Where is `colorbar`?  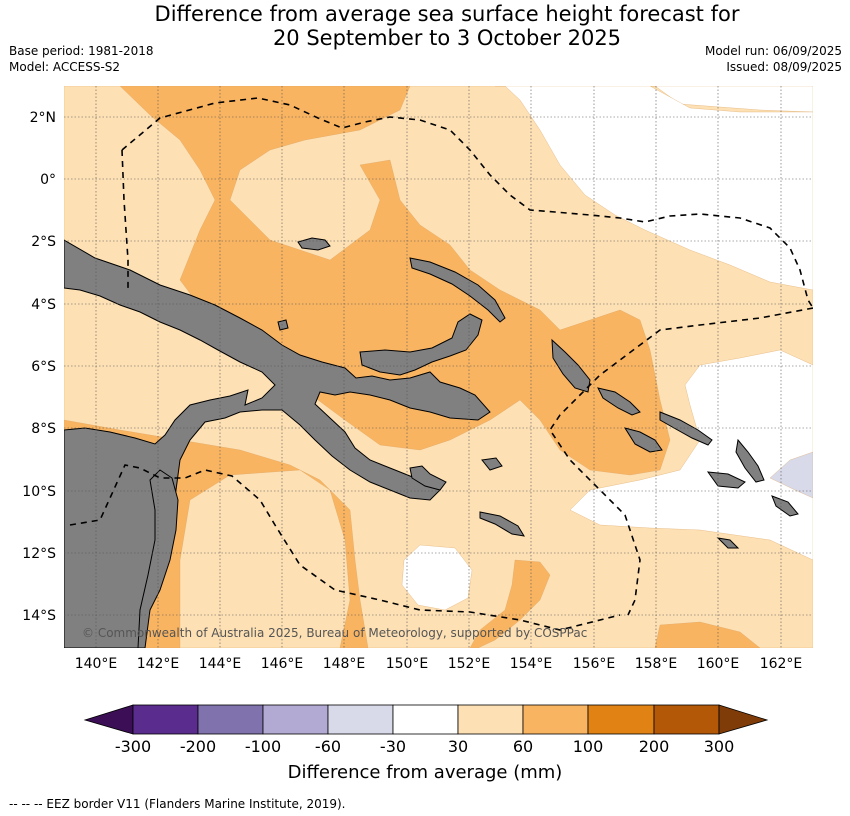 colorbar is located at coordinates (426, 719).